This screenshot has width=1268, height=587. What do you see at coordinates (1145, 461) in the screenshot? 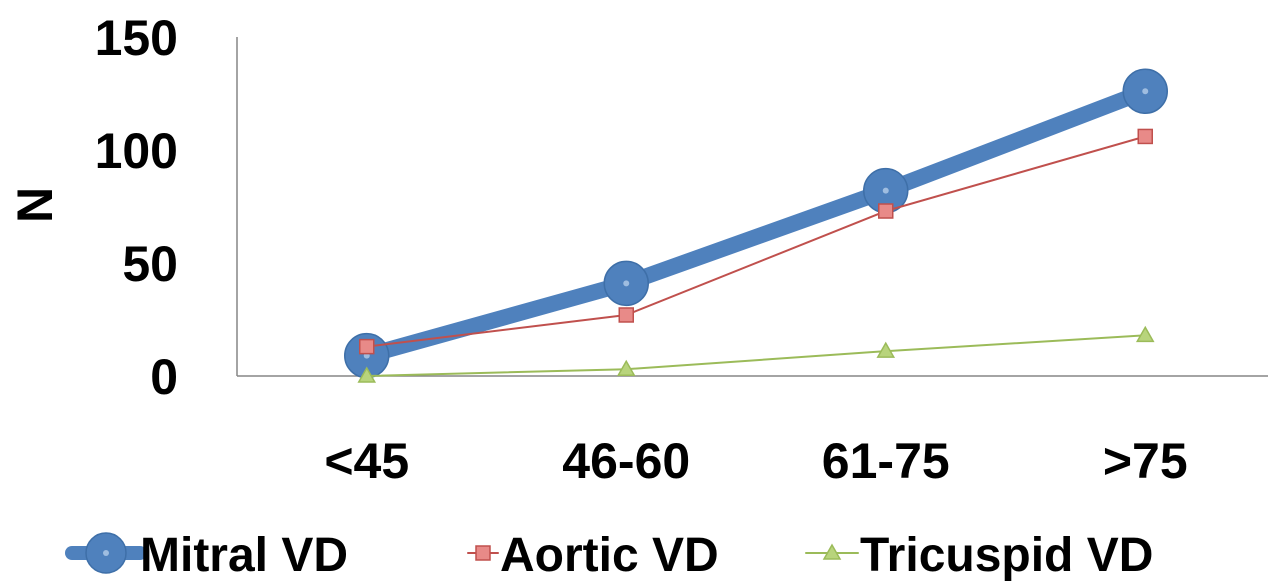
I see `x-tick-label: >75` at bounding box center [1145, 461].